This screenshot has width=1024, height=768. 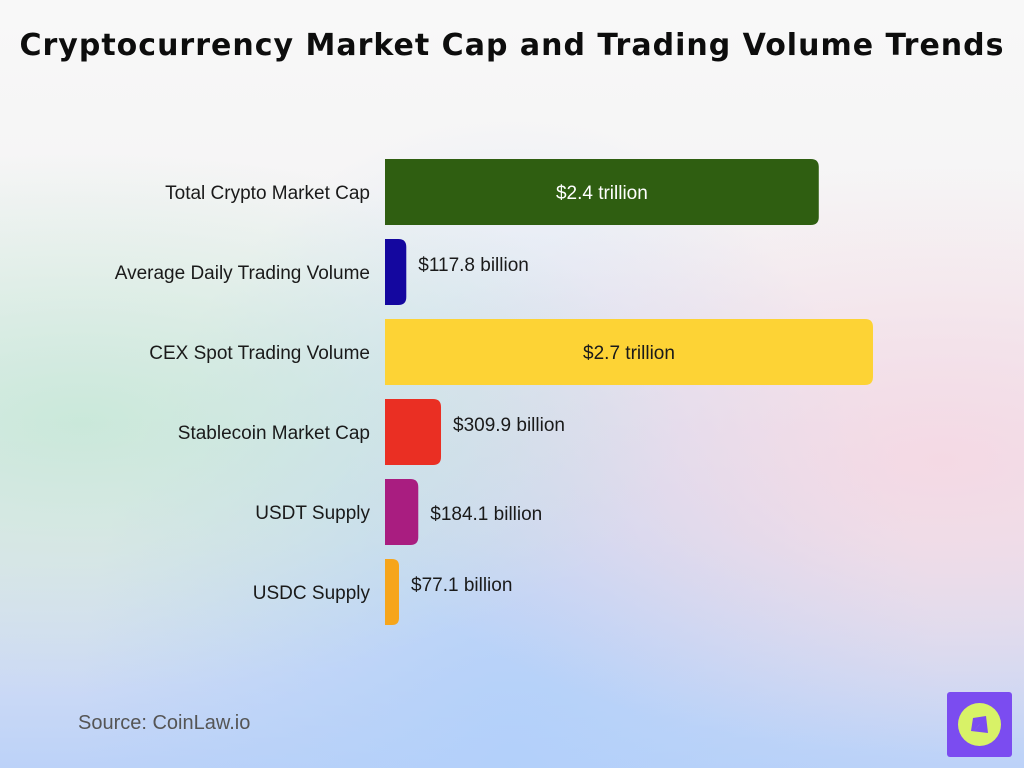 I want to click on value-label: $2.7 trillion, so click(x=629, y=353).